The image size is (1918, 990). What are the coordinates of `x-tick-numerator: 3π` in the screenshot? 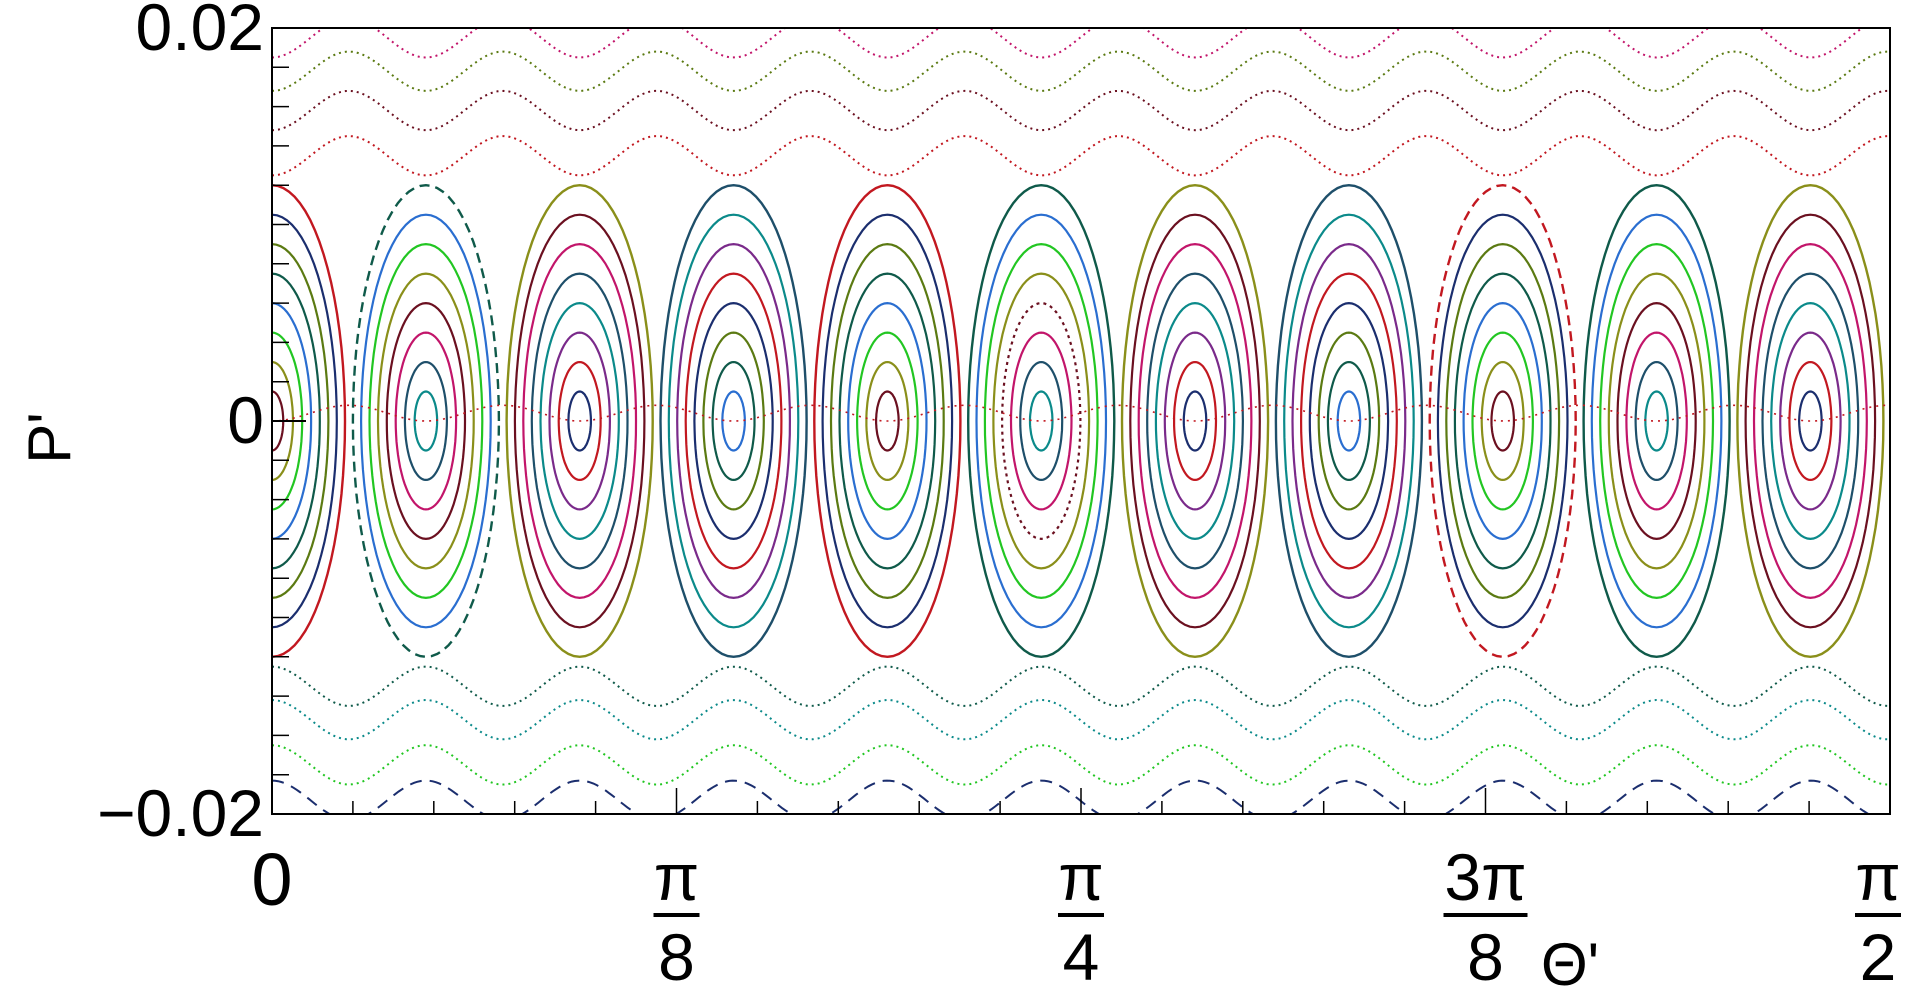 It's located at (1485, 877).